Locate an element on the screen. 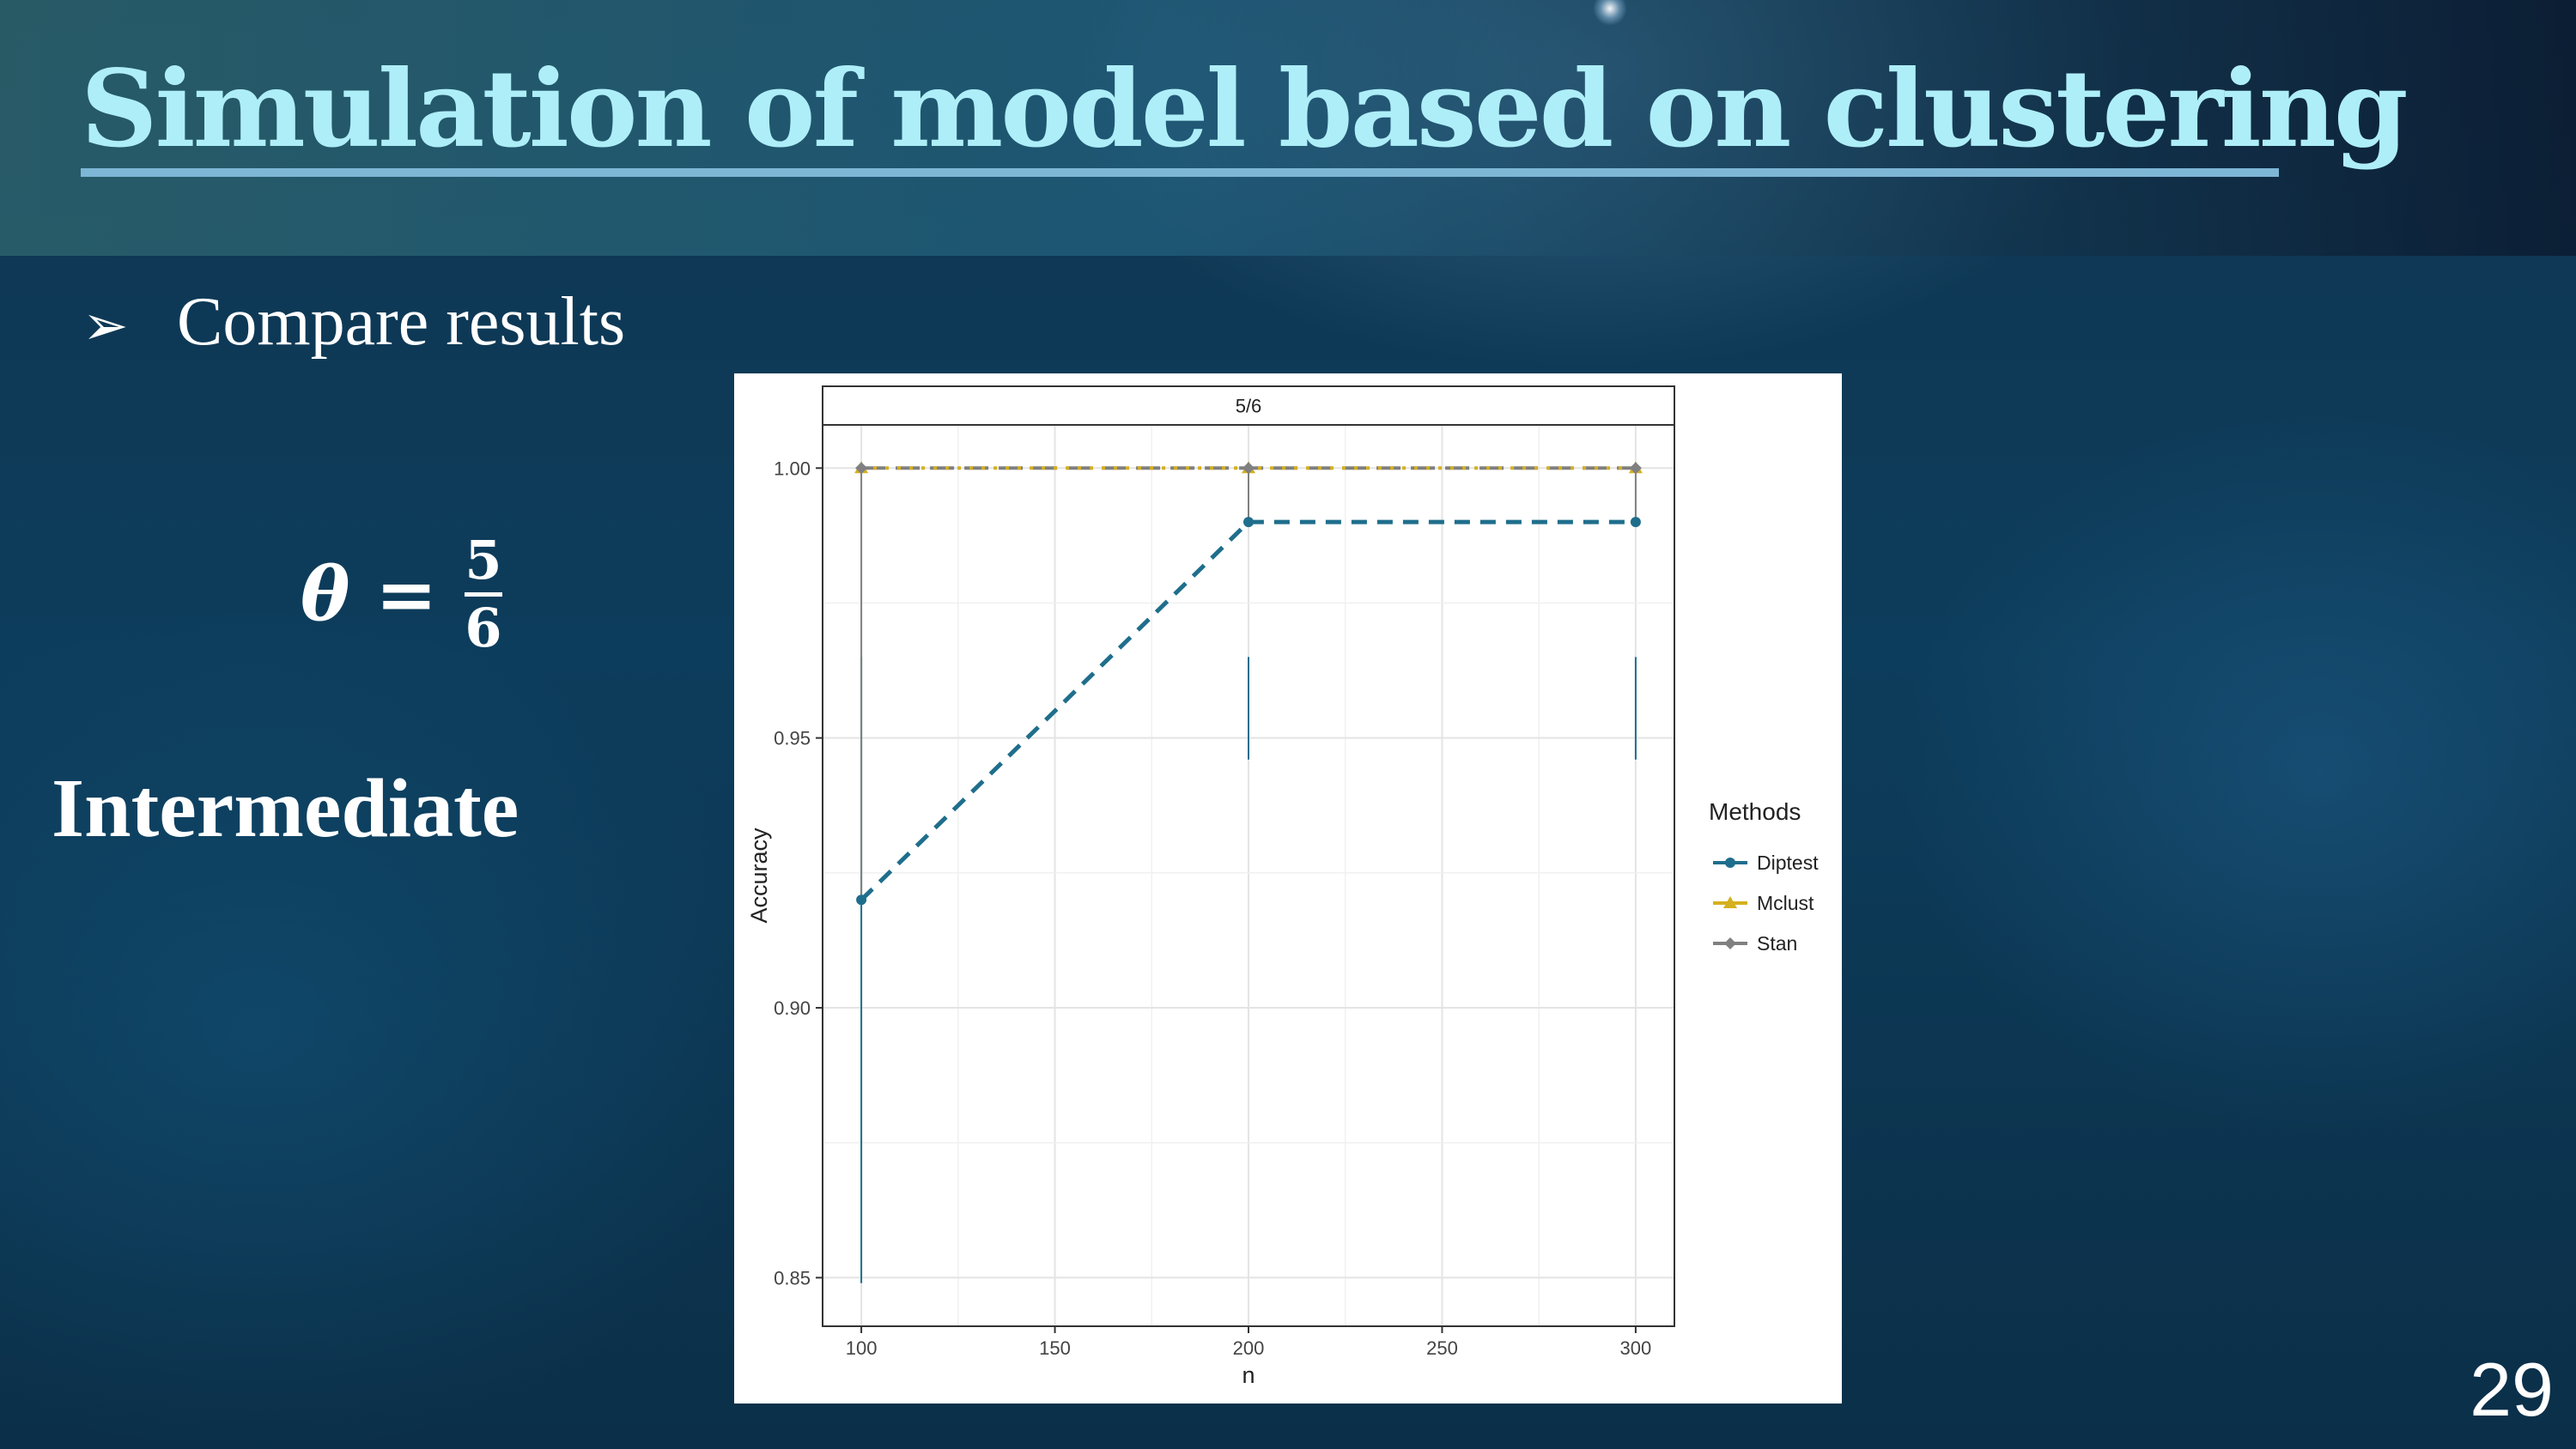 This screenshot has height=1449, width=2576. fraction-bar is located at coordinates (483, 594).